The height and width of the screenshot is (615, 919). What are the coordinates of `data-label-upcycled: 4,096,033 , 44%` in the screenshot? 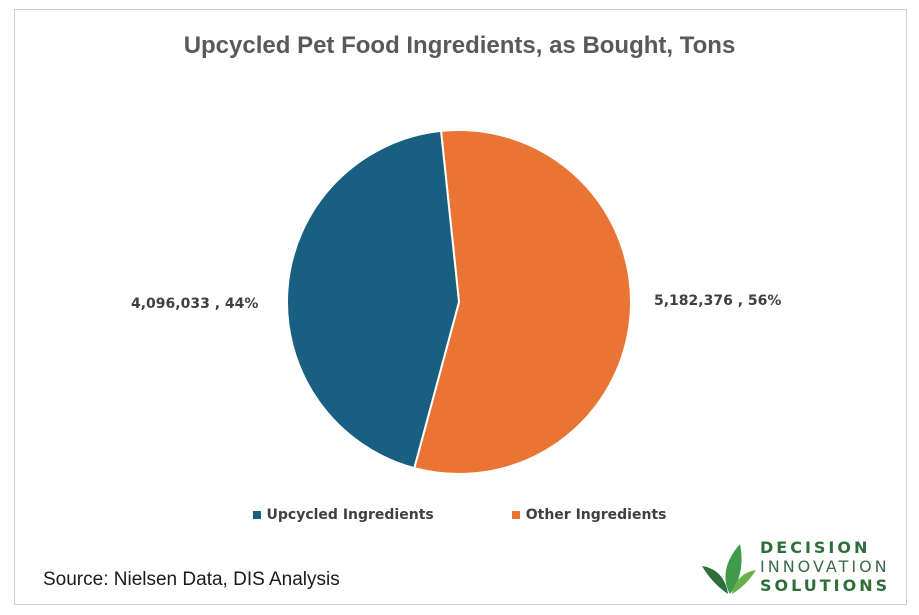 It's located at (195, 304).